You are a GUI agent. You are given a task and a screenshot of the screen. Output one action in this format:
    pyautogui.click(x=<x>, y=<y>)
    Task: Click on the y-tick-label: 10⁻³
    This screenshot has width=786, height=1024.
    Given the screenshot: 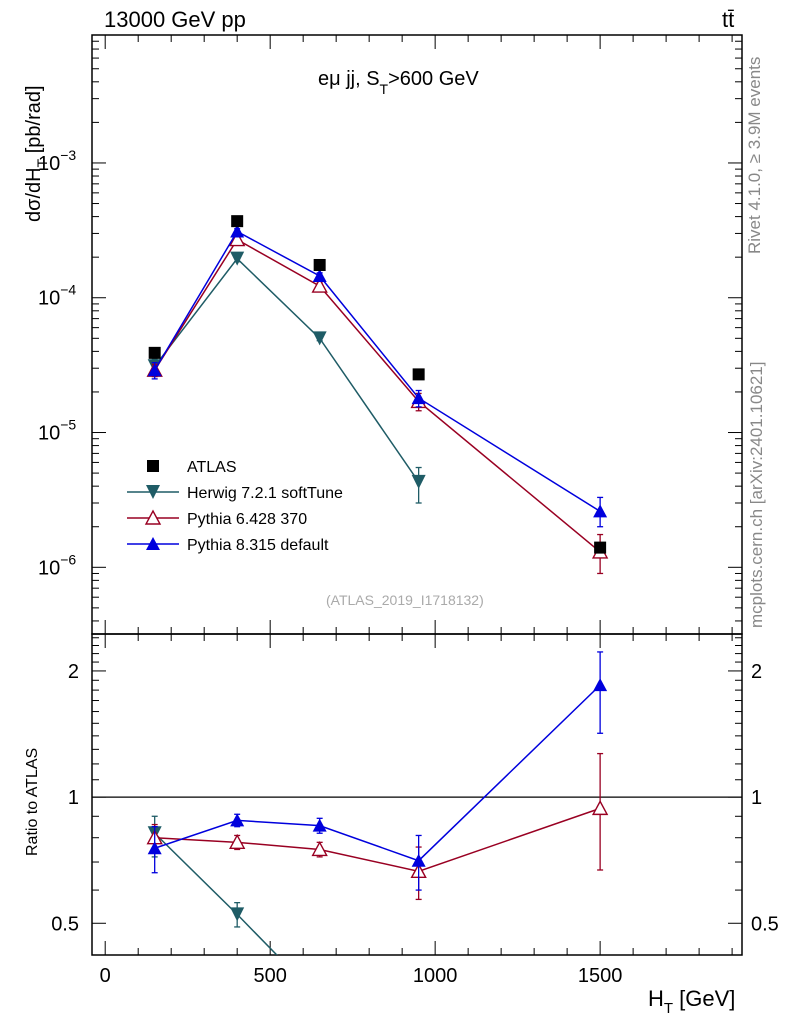 What is the action you would take?
    pyautogui.click(x=57, y=161)
    